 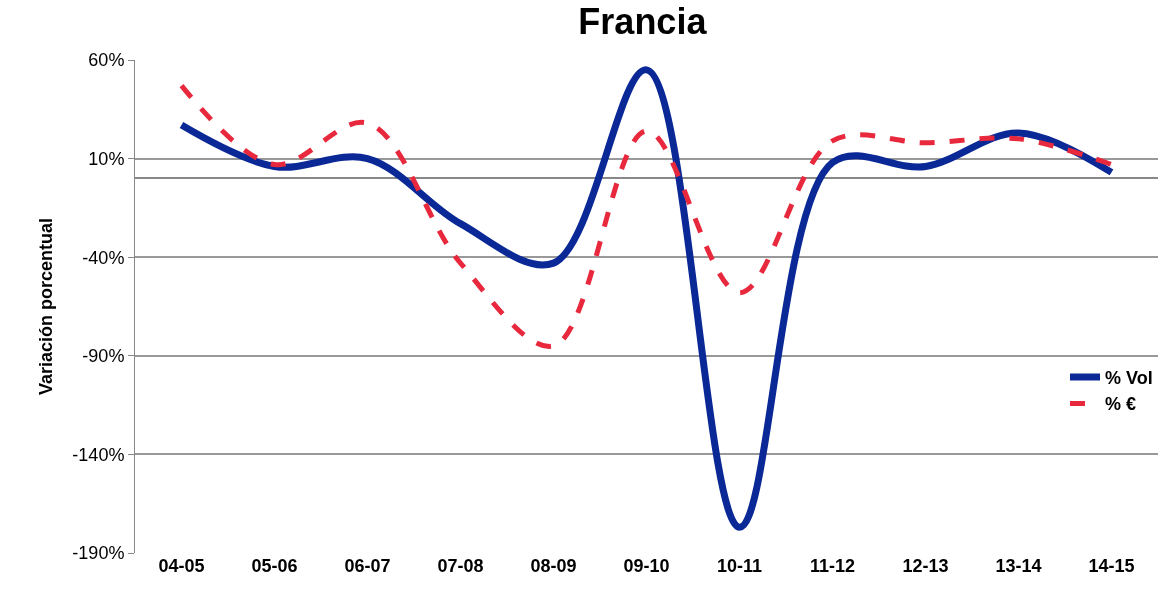 I want to click on y-tick-label: -40%, so click(x=103, y=257).